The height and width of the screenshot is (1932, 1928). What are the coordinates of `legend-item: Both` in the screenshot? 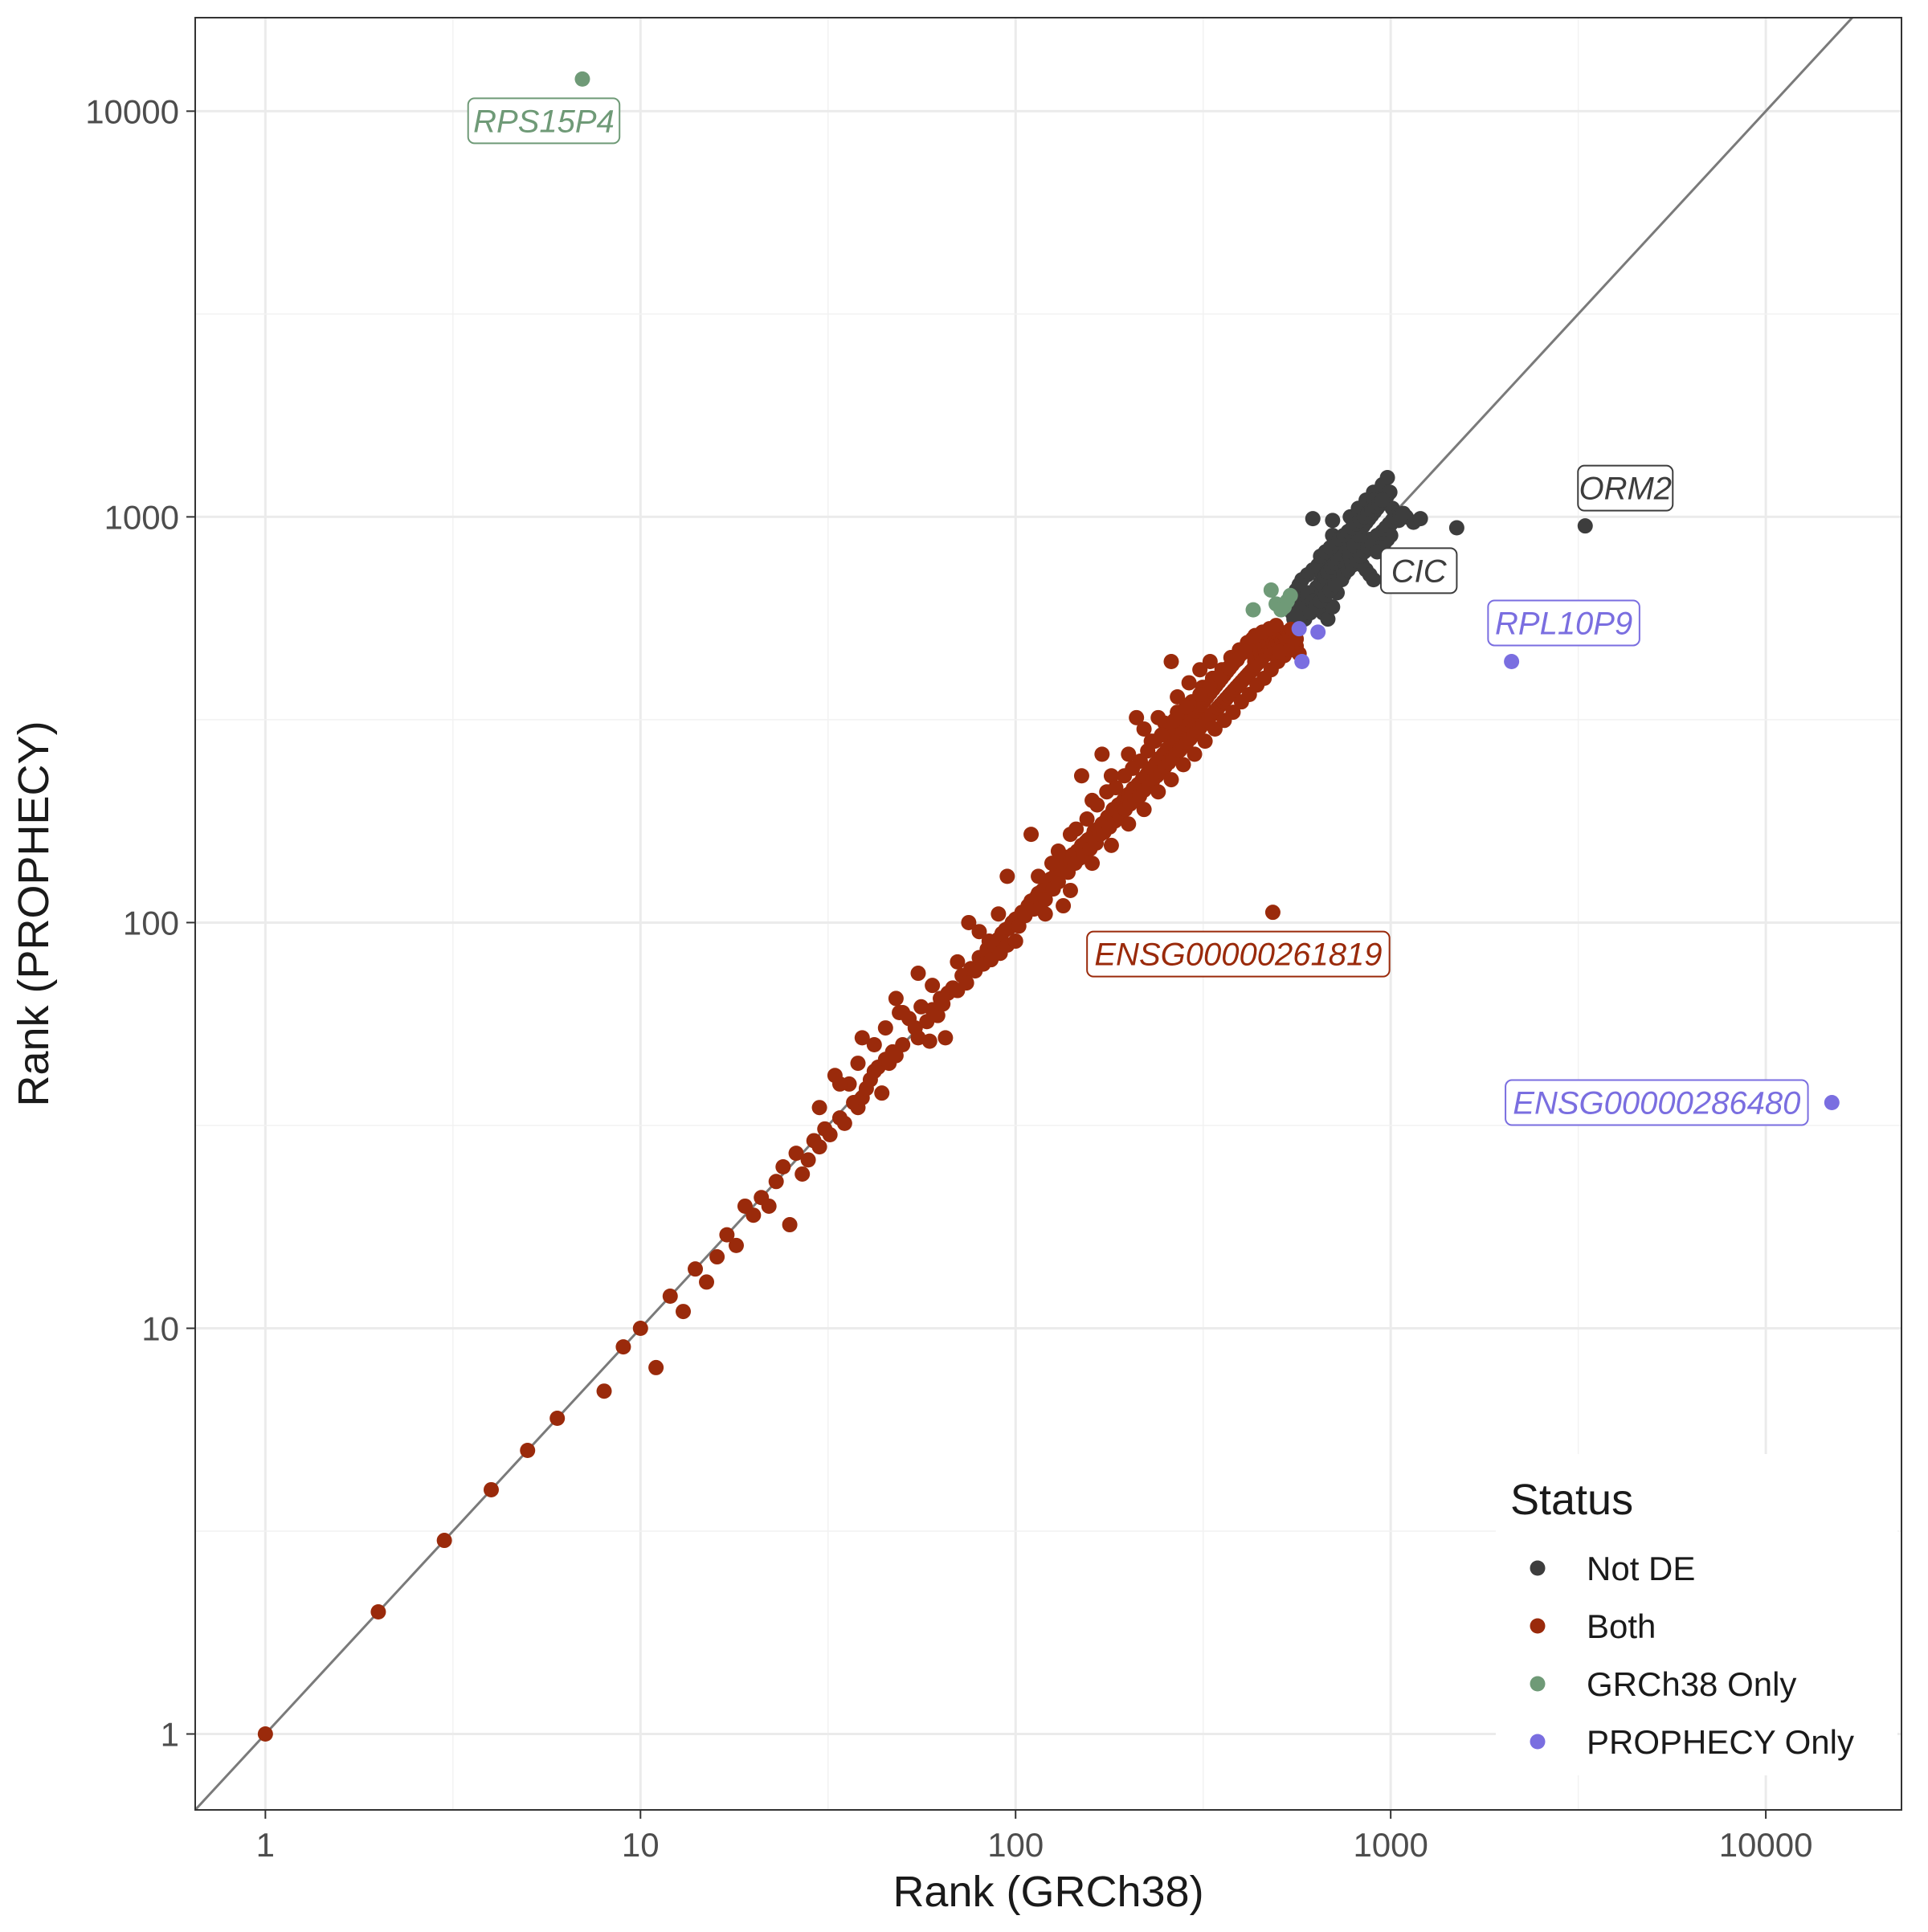 It's located at (1593, 1626).